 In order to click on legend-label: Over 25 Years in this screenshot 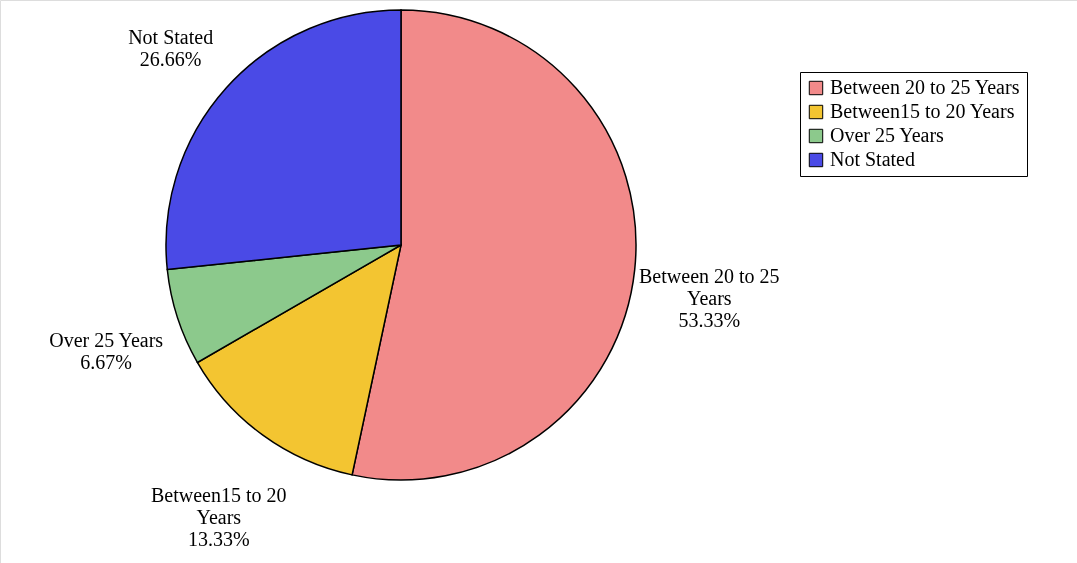, I will do `click(887, 135)`.